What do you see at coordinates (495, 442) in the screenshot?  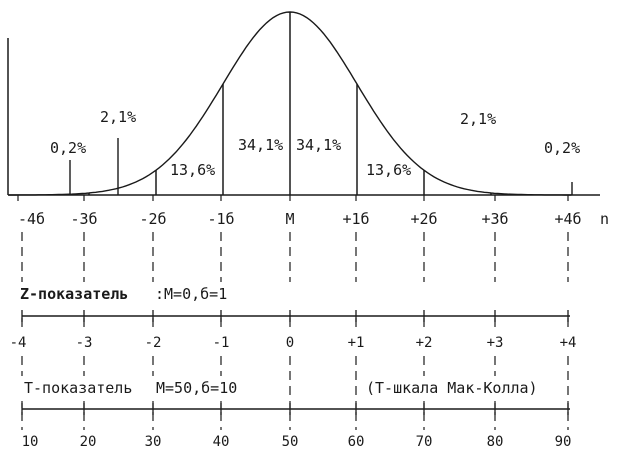 I see `t-value: 80` at bounding box center [495, 442].